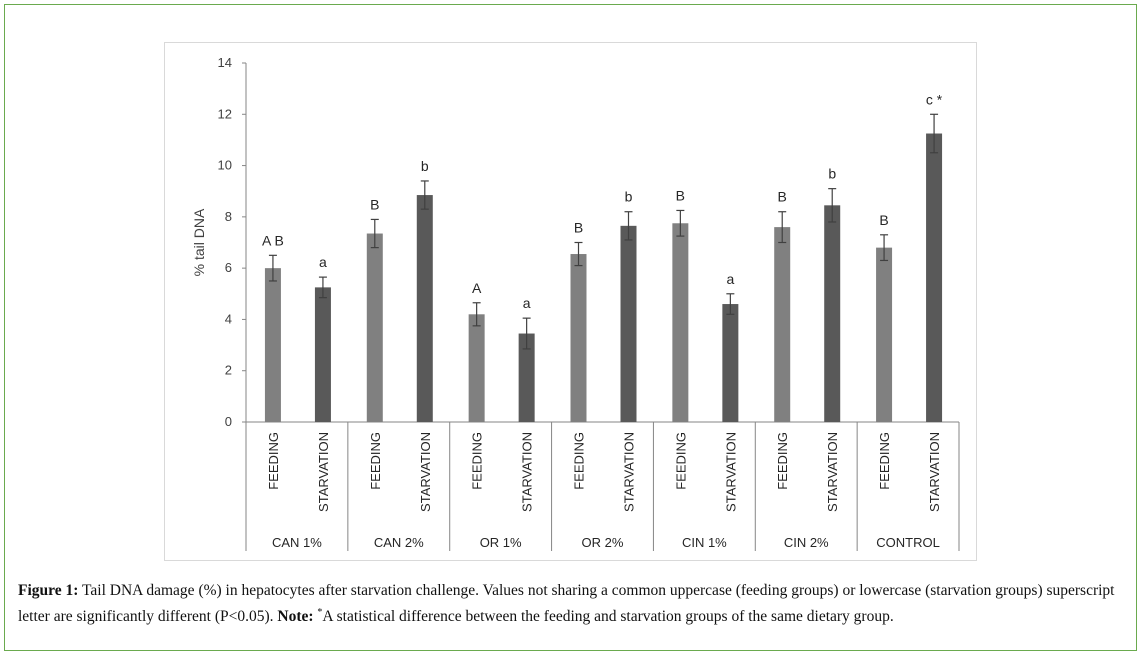 The image size is (1143, 657). Describe the element at coordinates (704, 542) in the screenshot. I see `group-label: CIN 1%` at that location.